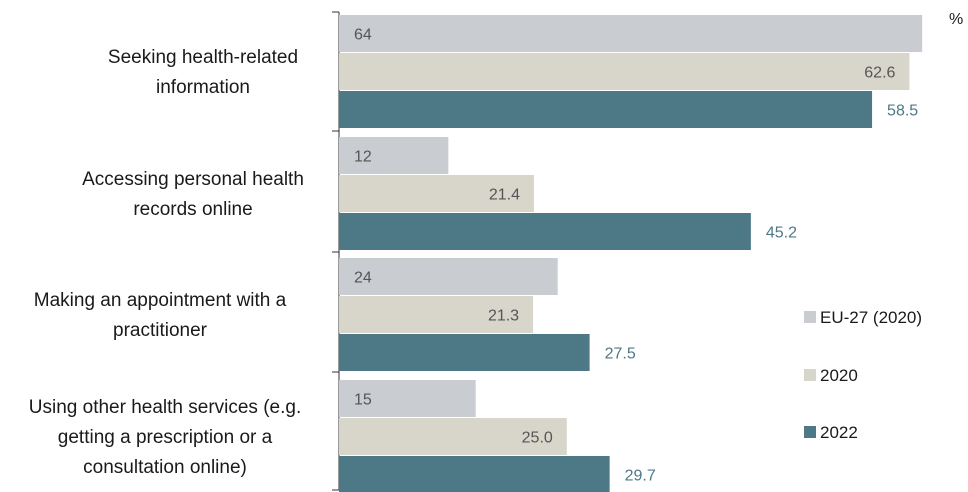 This screenshot has width=968, height=492. What do you see at coordinates (193, 179) in the screenshot?
I see `category-label: Accessing personal health` at bounding box center [193, 179].